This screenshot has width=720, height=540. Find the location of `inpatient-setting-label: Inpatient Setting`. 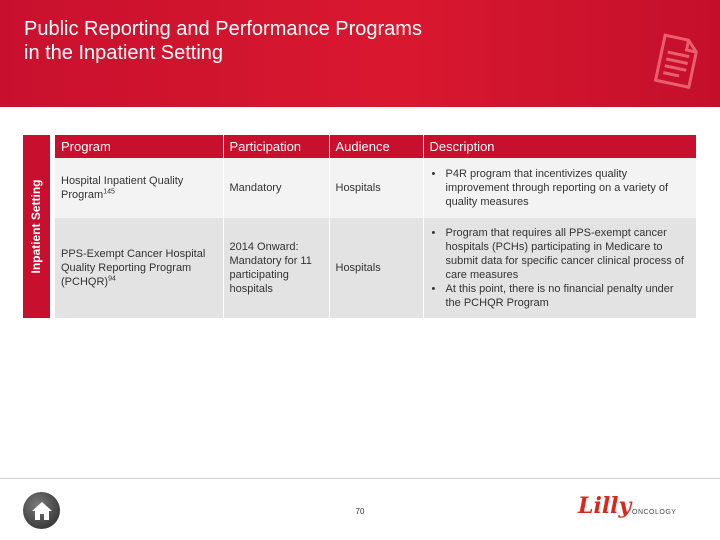

inpatient-setting-label: Inpatient Setting is located at coordinates (36, 226).